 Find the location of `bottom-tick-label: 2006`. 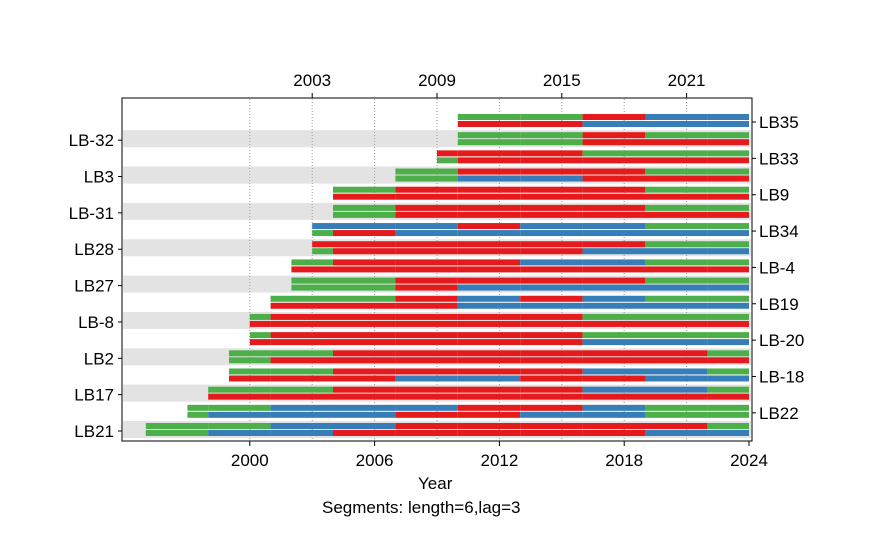

bottom-tick-label: 2006 is located at coordinates (375, 460).